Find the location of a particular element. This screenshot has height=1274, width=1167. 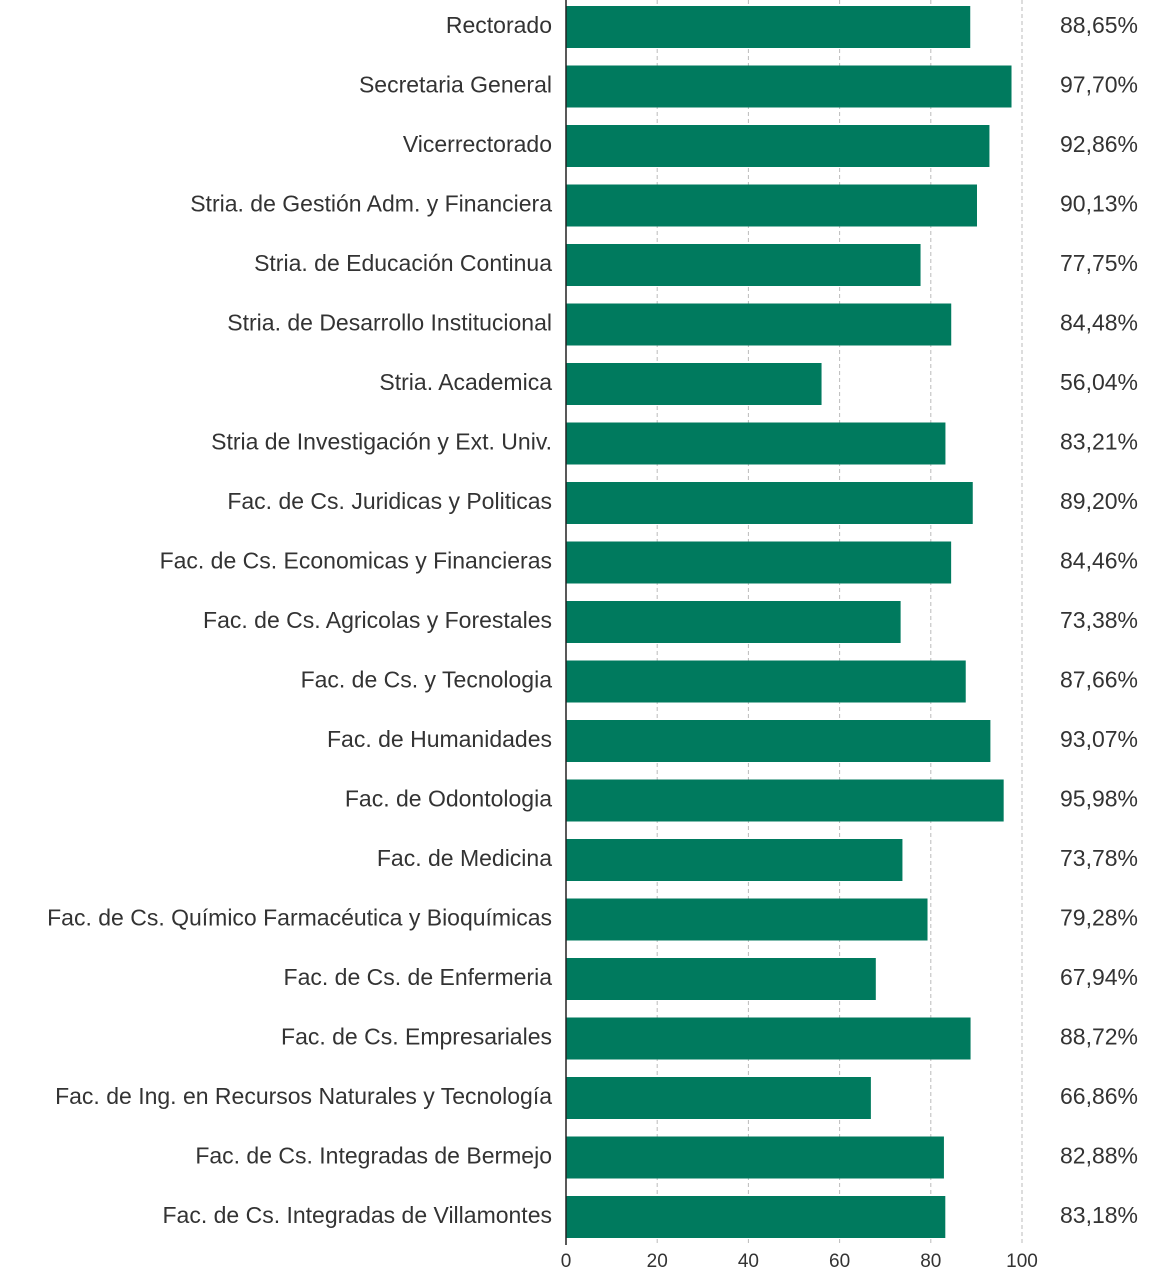

y-tick-label: Stria. de Educación Continua is located at coordinates (403, 263).